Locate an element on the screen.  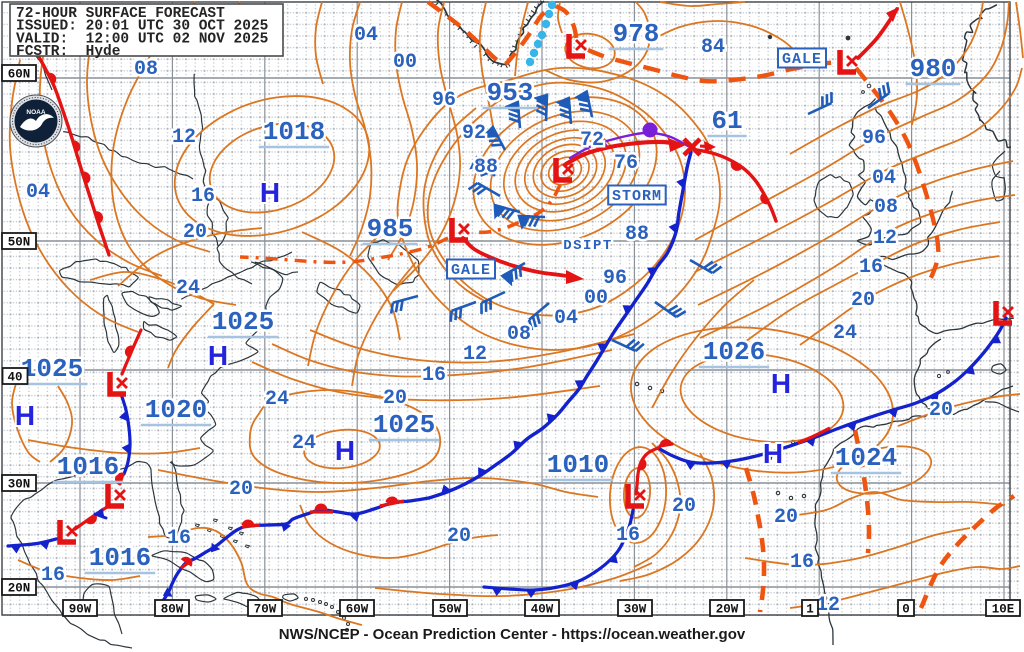
svg-text: 80W is located at coordinates (172, 610).